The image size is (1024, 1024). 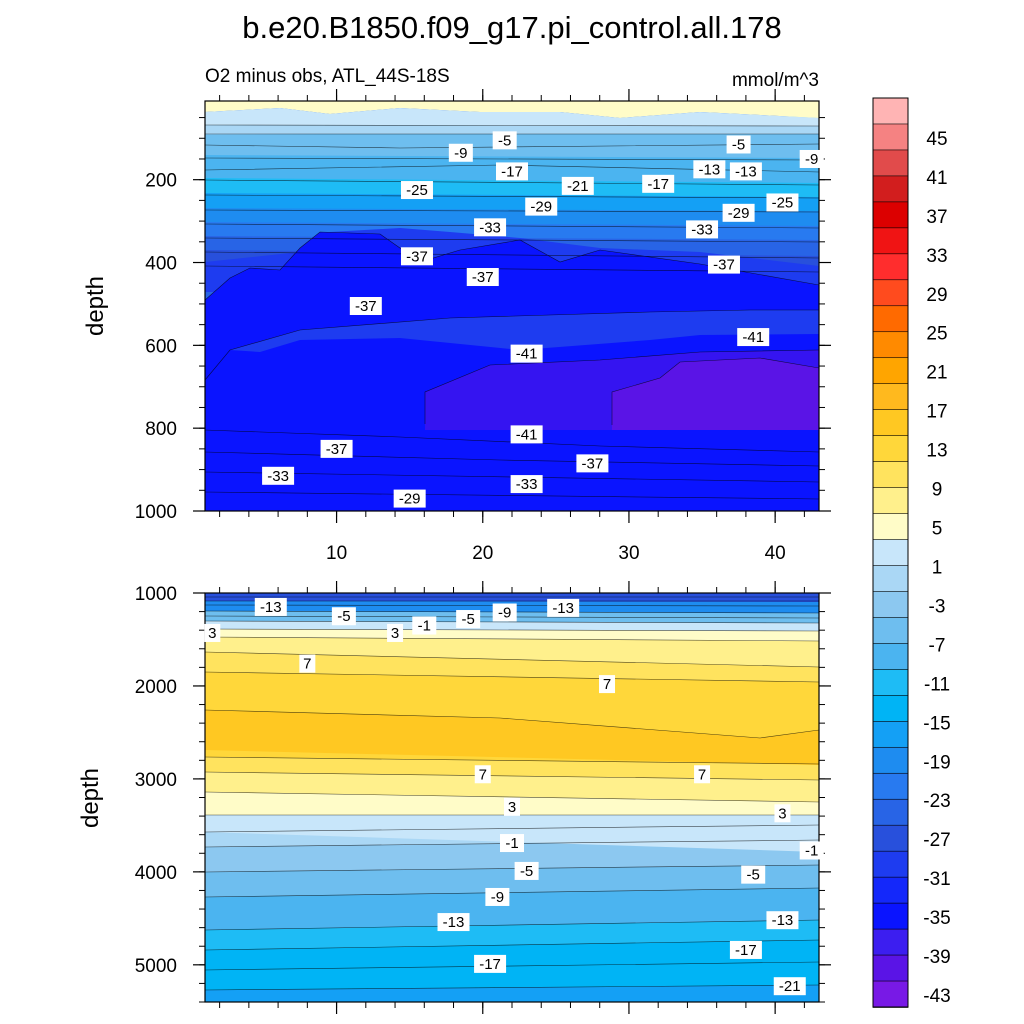 I want to click on colorbar-label: 29, so click(x=936, y=295).